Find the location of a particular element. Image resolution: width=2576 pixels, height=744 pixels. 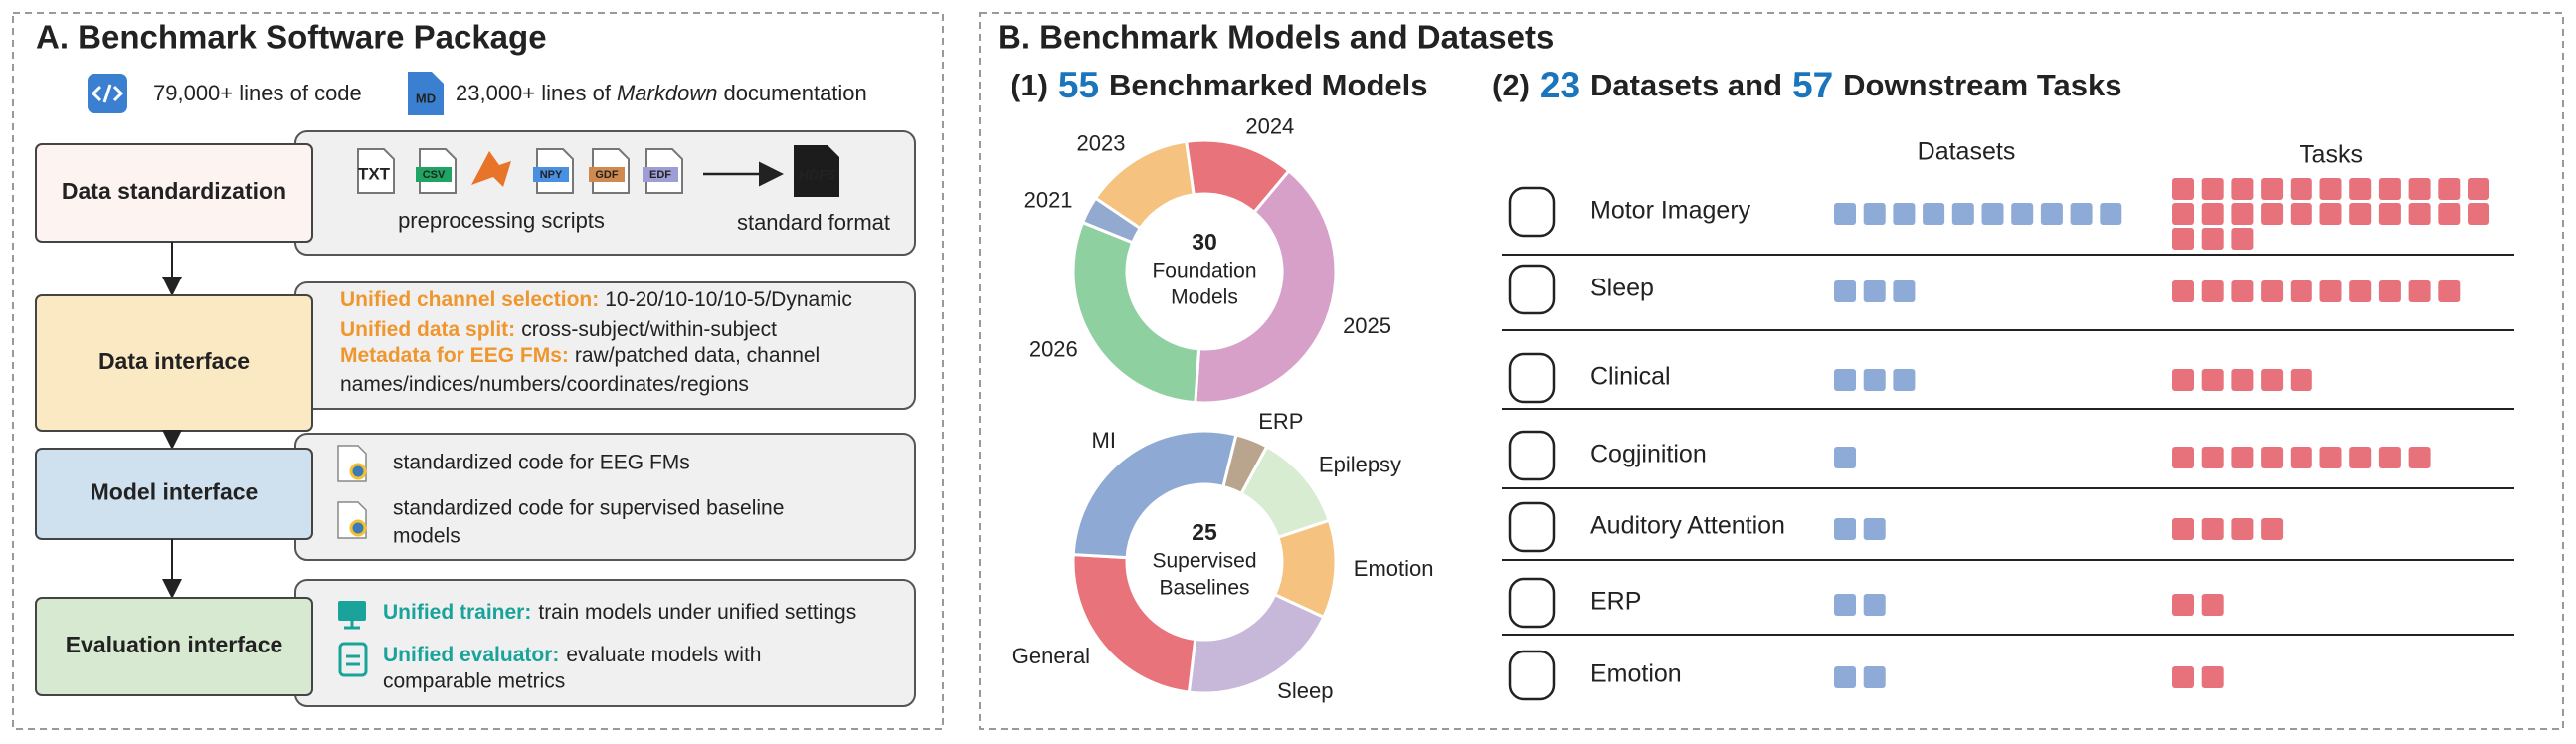

file-format: EDF is located at coordinates (660, 175).